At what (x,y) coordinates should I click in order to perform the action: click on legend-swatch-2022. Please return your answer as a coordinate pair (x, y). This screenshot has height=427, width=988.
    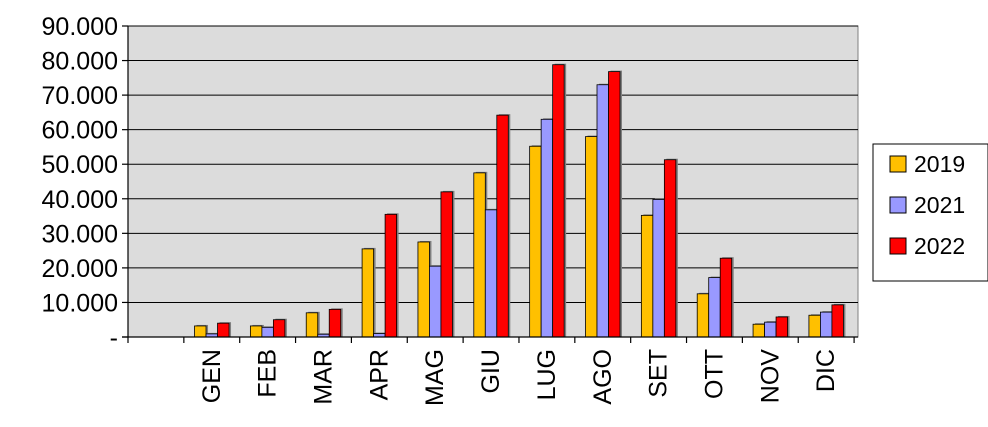
    Looking at the image, I should click on (898, 246).